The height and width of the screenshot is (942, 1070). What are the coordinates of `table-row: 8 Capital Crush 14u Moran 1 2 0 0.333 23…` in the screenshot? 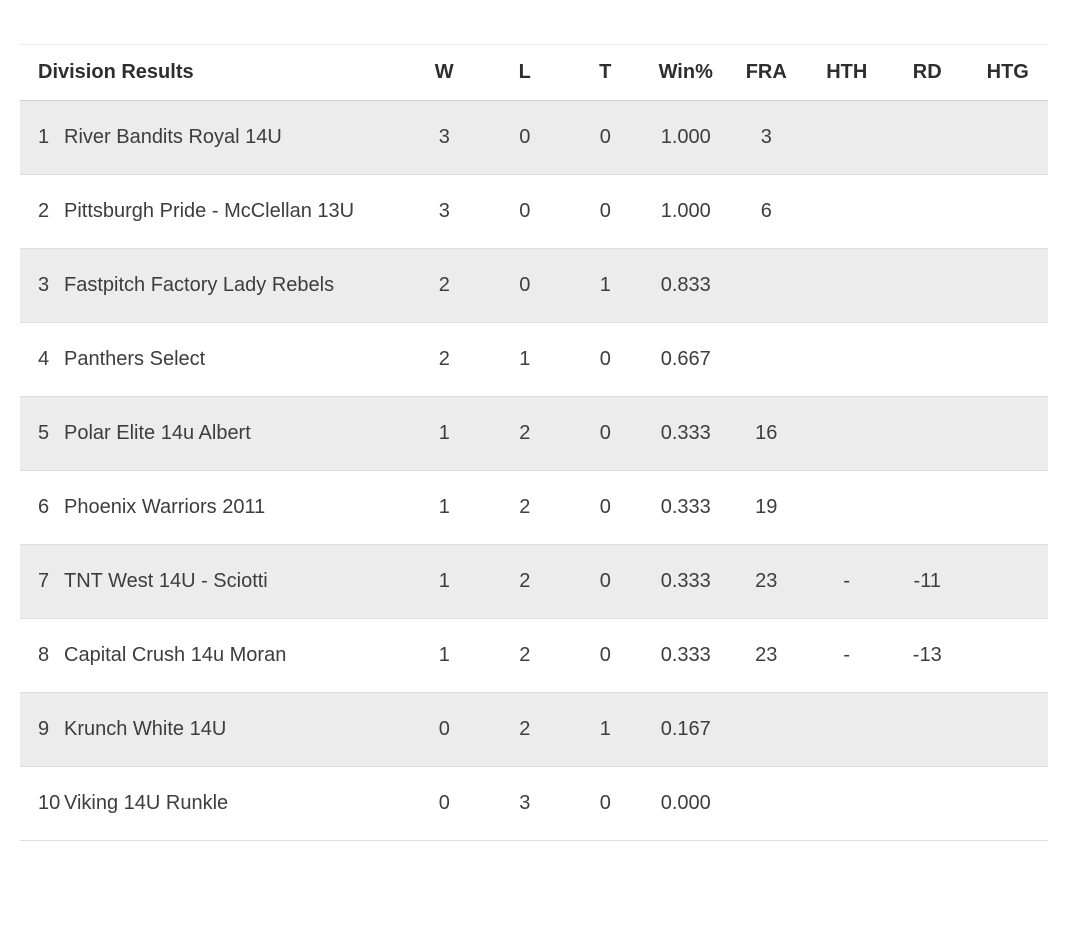 It's located at (534, 656).